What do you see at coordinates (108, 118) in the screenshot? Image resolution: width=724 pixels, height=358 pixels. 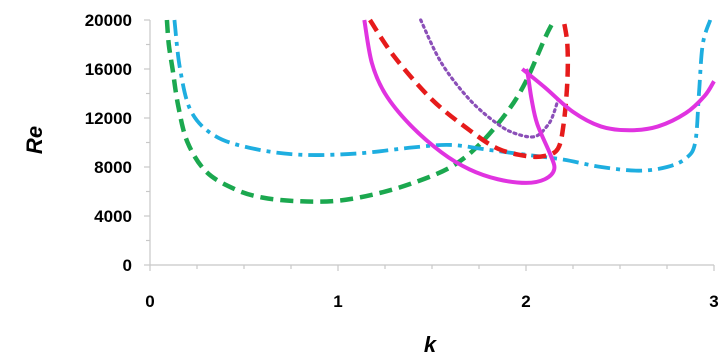 I see `y-tick-label: 12000` at bounding box center [108, 118].